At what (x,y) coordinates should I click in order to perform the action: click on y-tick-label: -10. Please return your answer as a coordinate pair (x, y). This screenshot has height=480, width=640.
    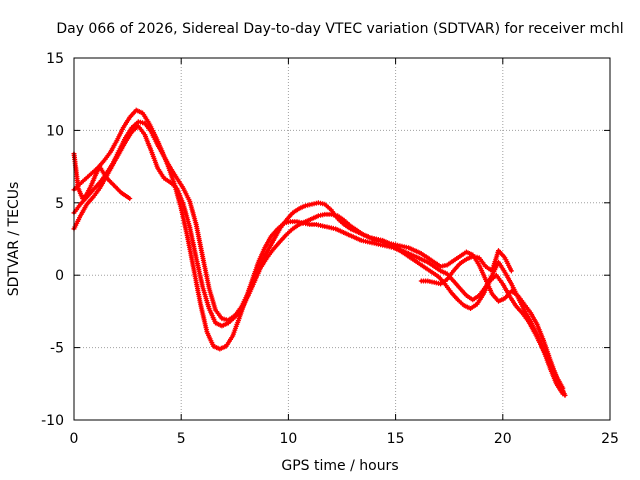
    Looking at the image, I should click on (52, 421).